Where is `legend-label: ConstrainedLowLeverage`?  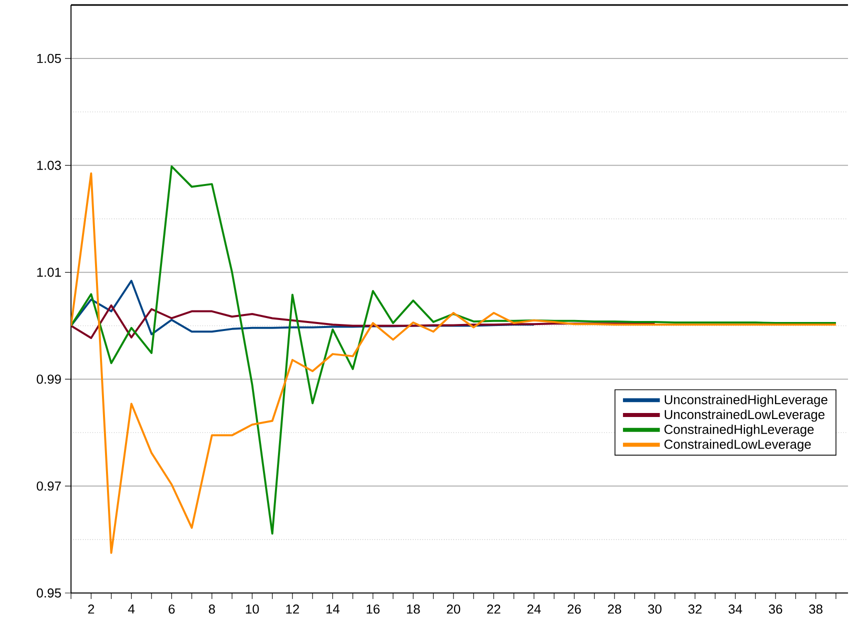 legend-label: ConstrainedLowLeverage is located at coordinates (737, 445).